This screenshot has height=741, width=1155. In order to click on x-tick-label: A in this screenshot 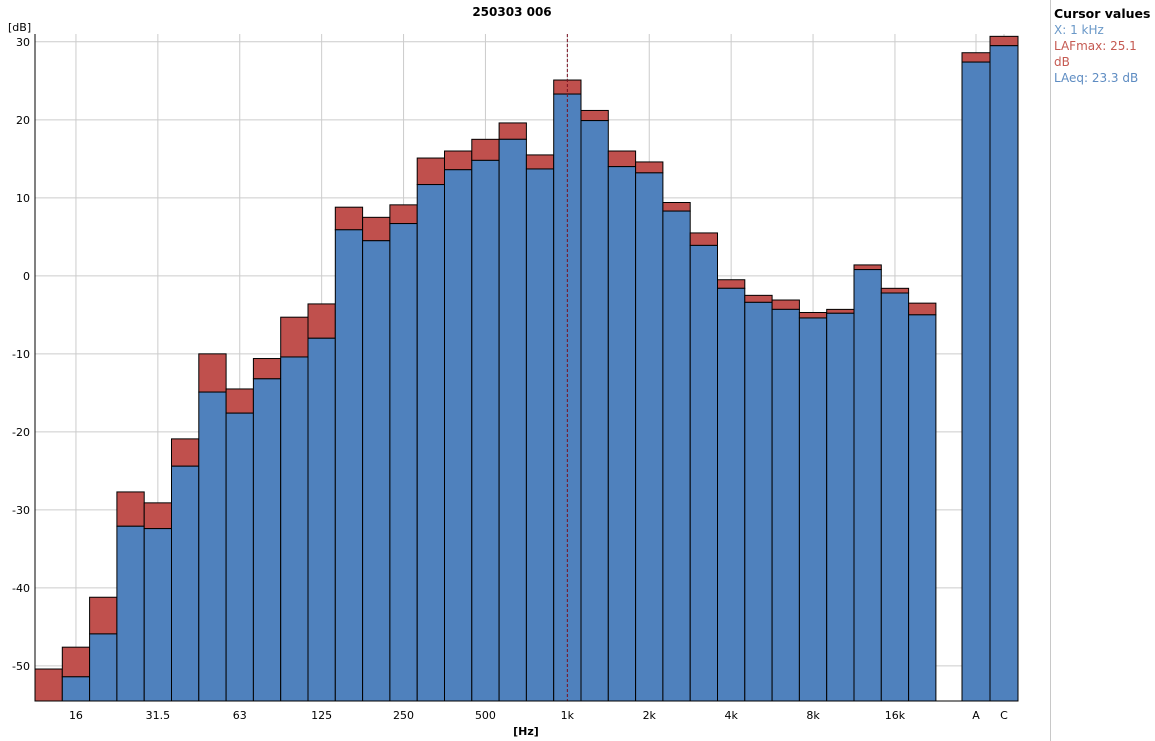, I will do `click(976, 715)`.